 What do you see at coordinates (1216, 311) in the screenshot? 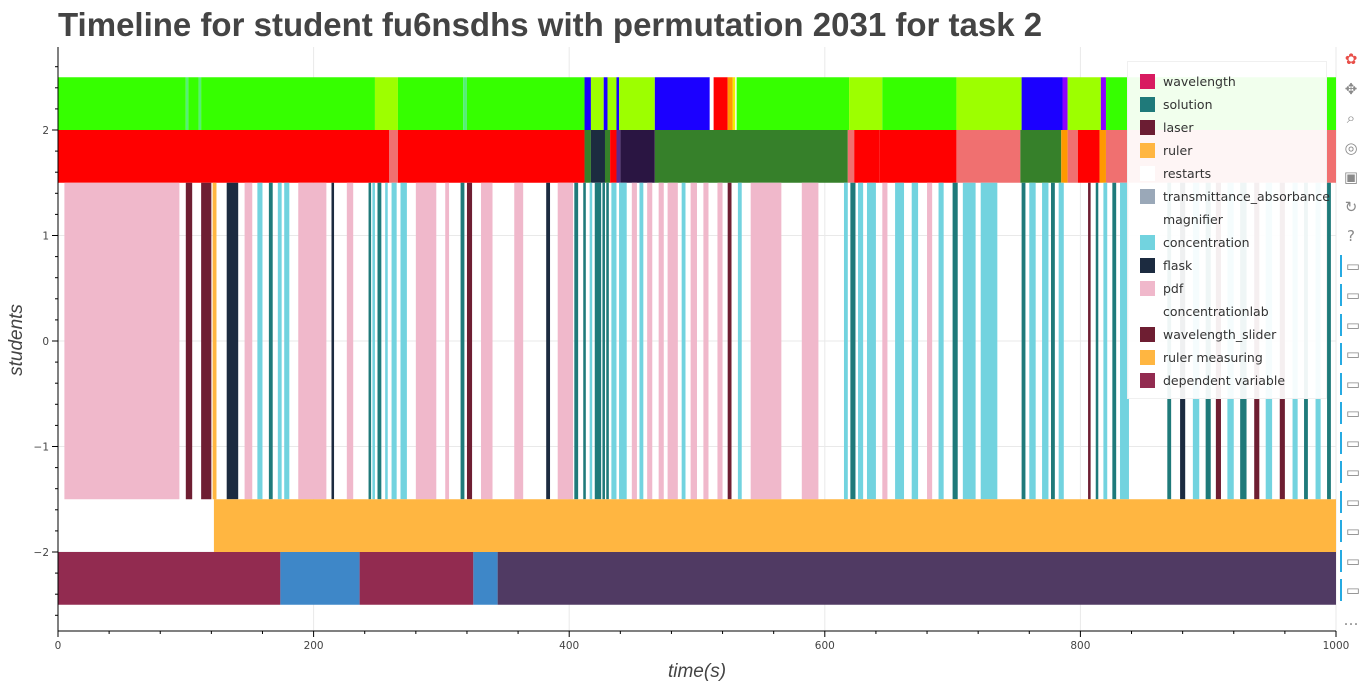
I see `legend-label: concentrationlab` at bounding box center [1216, 311].